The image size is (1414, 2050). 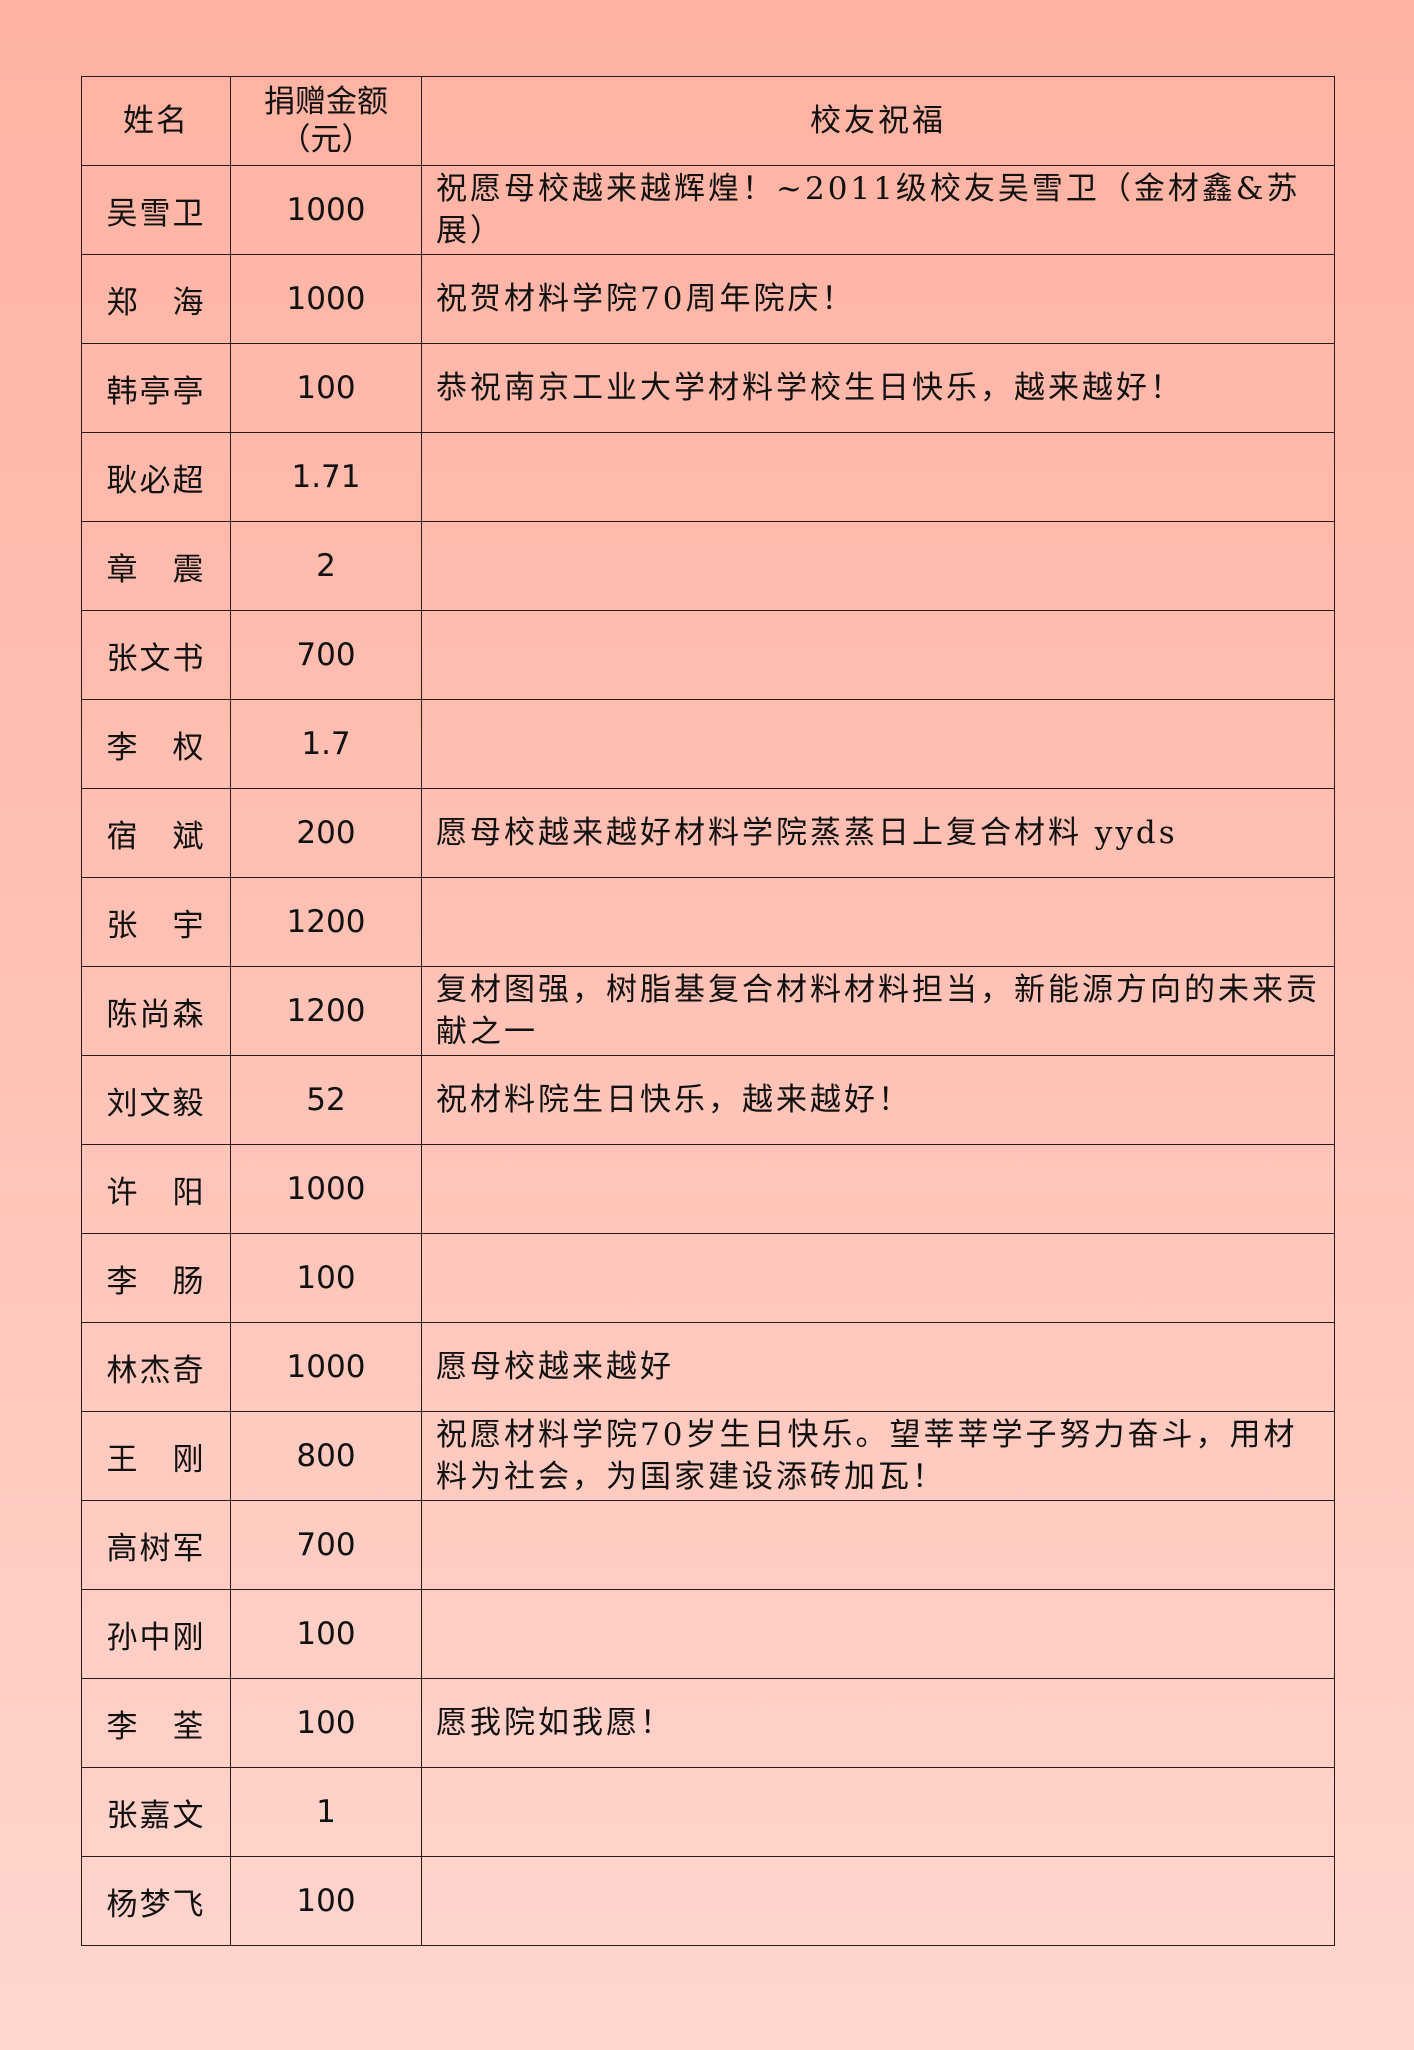 I want to click on table-row: 郑 海 1000 祝贺材料学院70周年院庆！, so click(x=708, y=299).